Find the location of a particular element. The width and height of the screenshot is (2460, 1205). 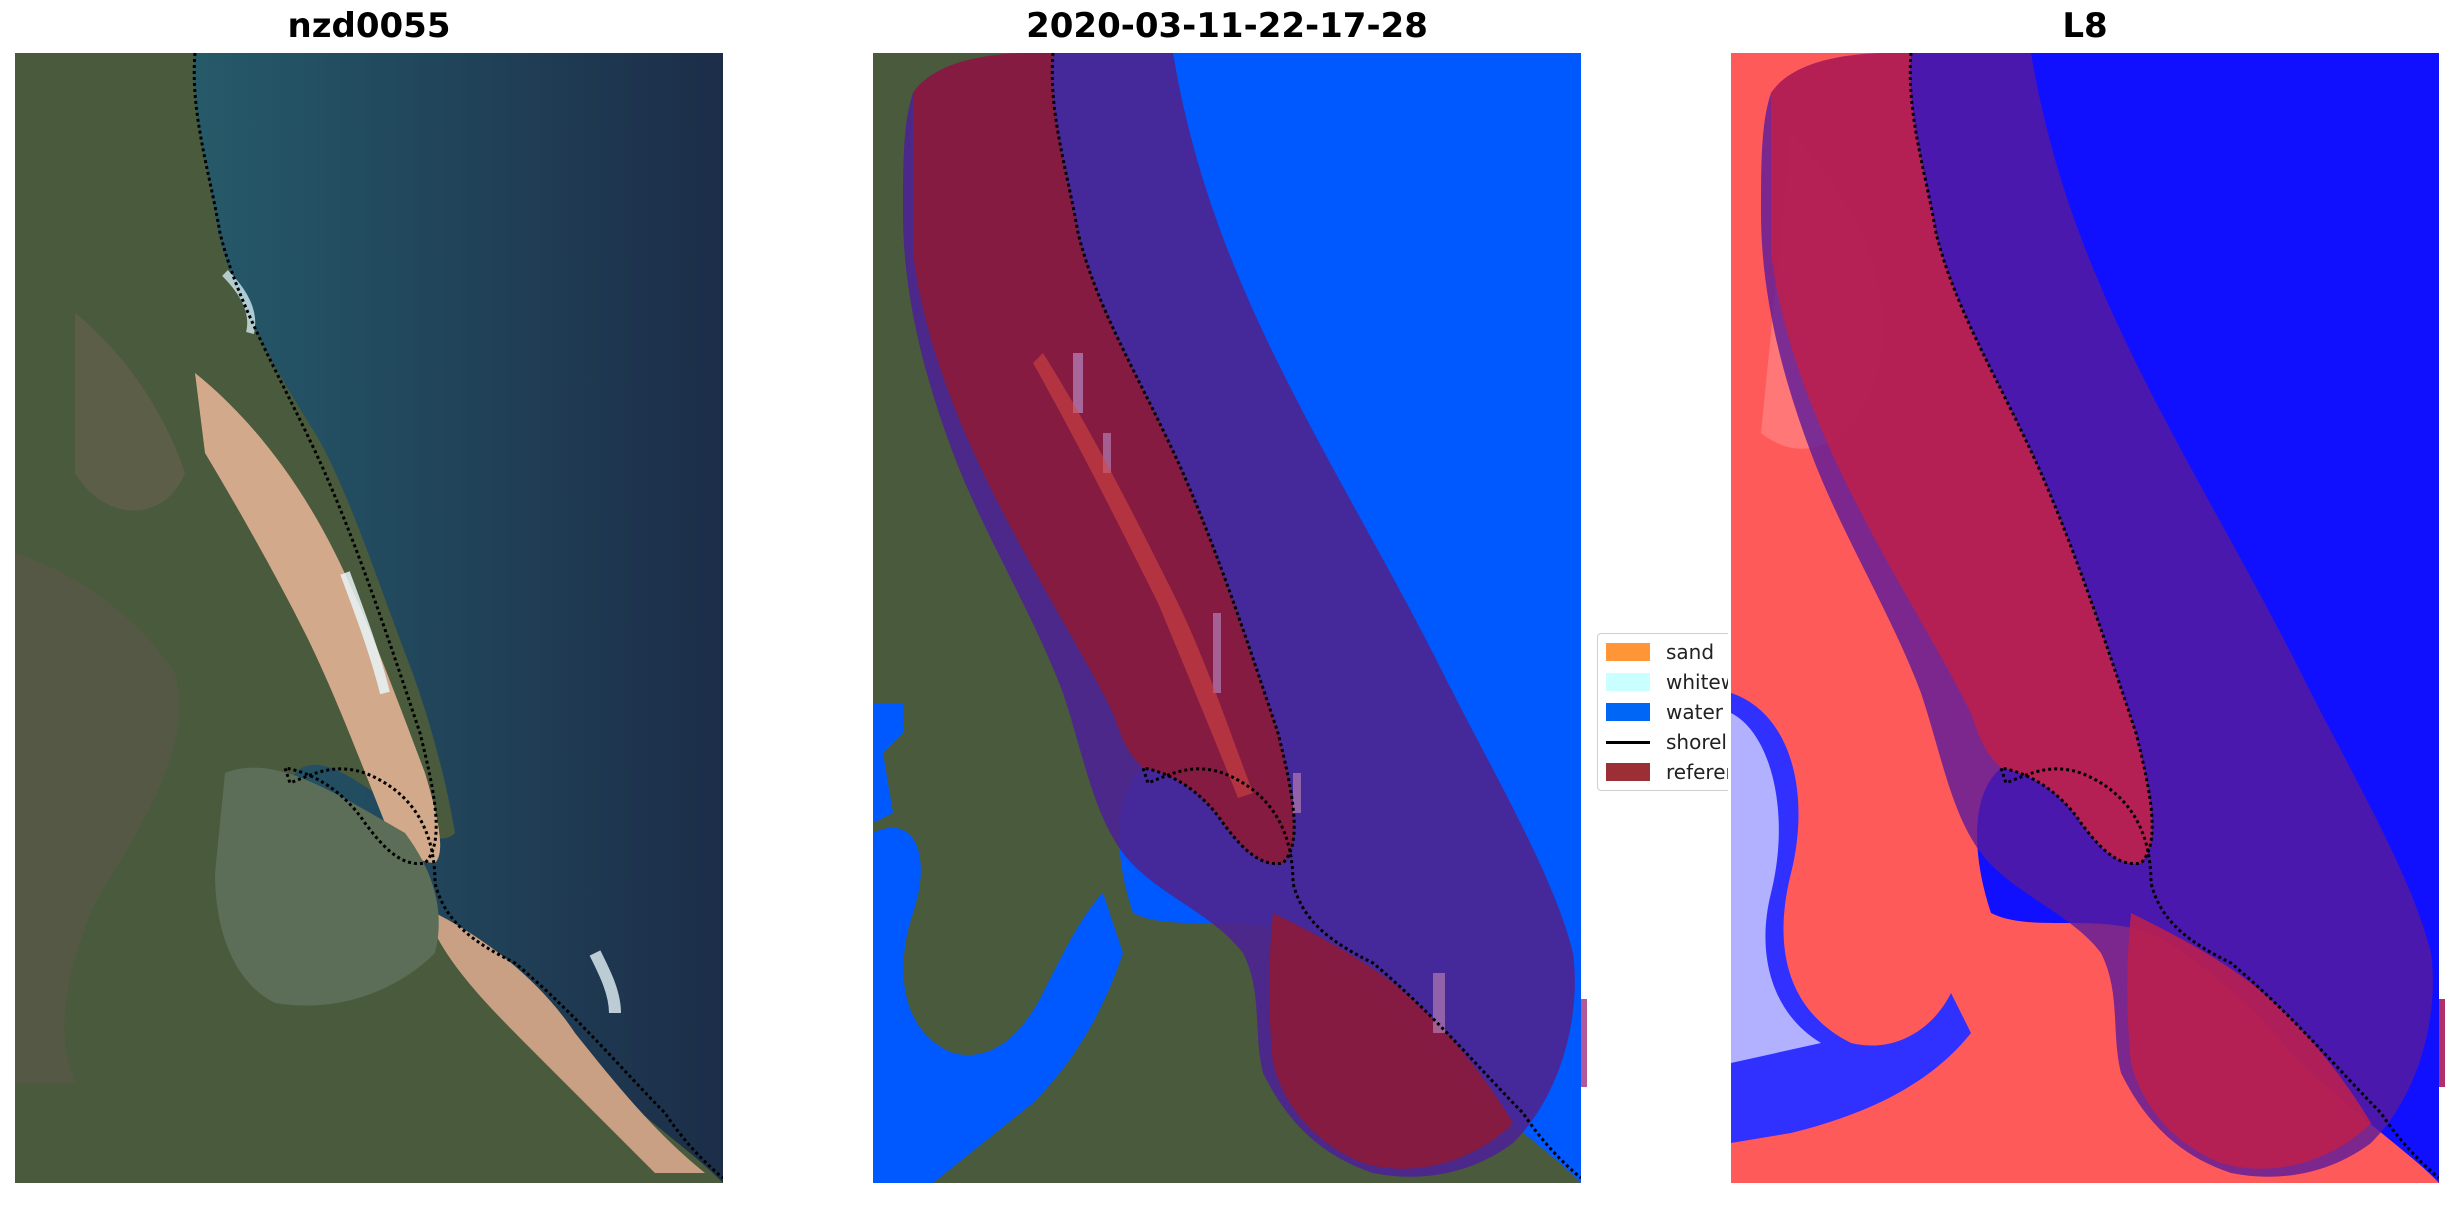

legend-item-sand: sand is located at coordinates (1660, 652).